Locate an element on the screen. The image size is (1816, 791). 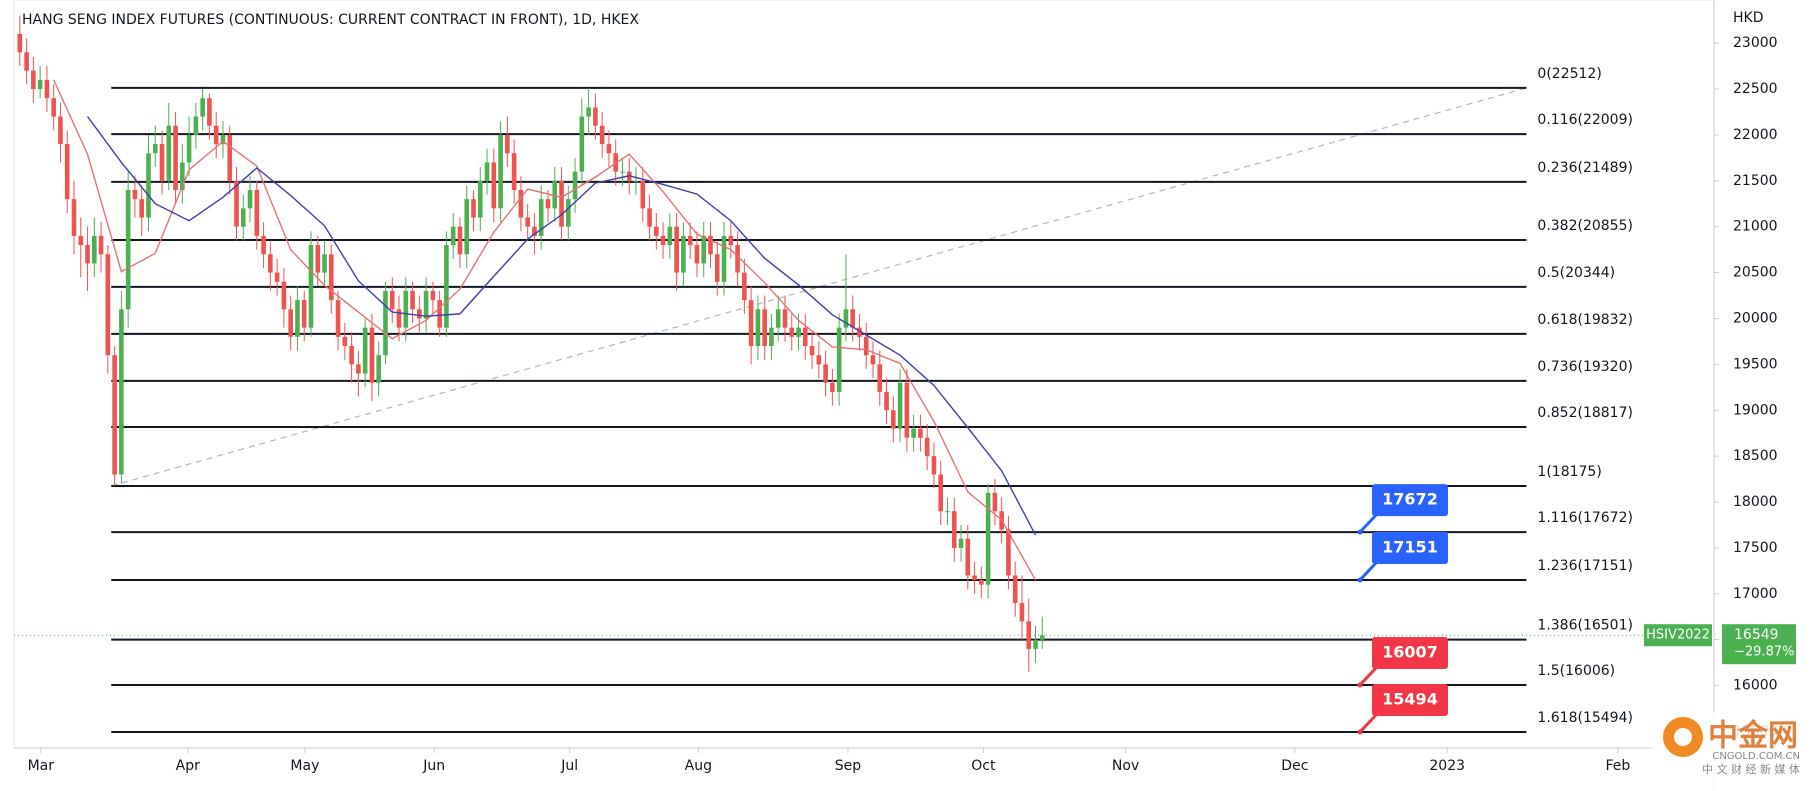
y-tick-label: 23000 is located at coordinates (1755, 43).